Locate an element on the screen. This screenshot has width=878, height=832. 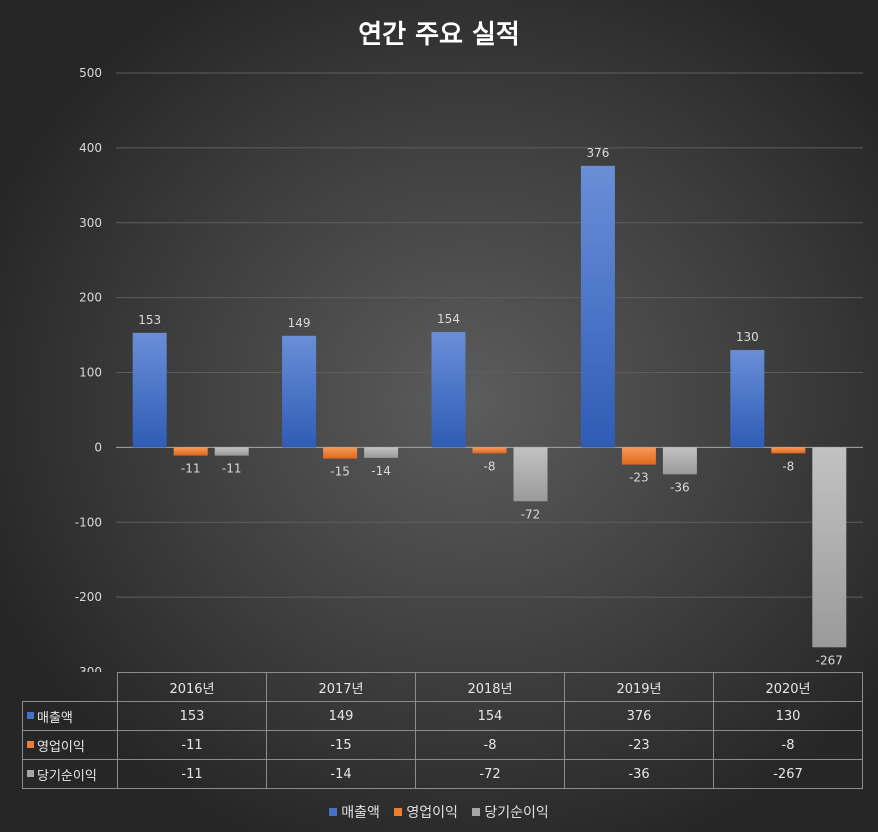
table-cell: -14 is located at coordinates (341, 774).